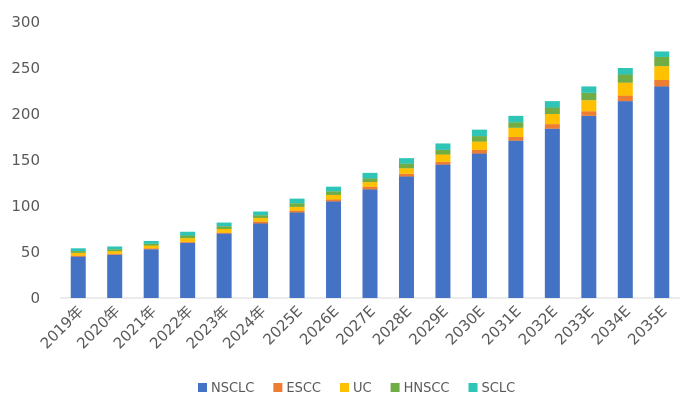 Image resolution: width=700 pixels, height=420 pixels. What do you see at coordinates (282, 325) in the screenshot?
I see `x-tick-label: 2025E` at bounding box center [282, 325].